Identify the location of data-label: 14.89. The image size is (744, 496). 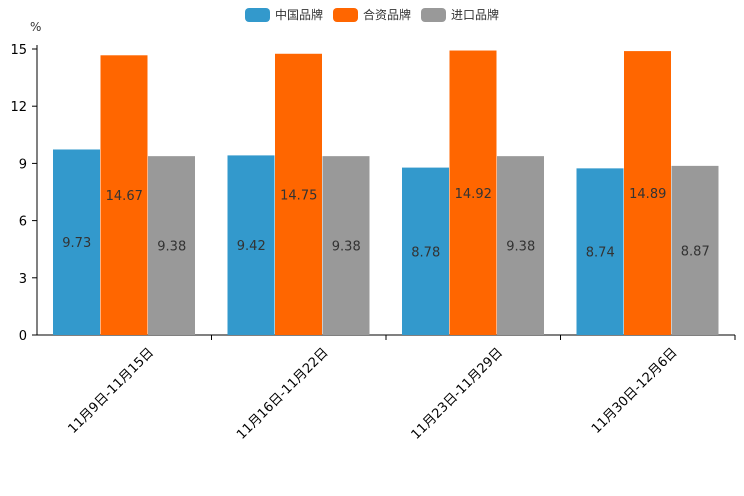
(647, 194).